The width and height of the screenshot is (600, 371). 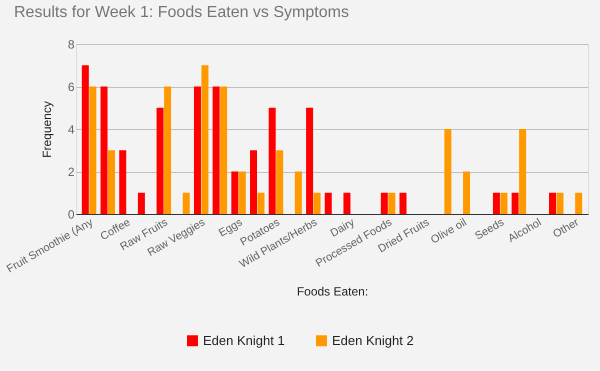 What do you see at coordinates (244, 340) in the screenshot?
I see `legend-label: Eden Knight 1` at bounding box center [244, 340].